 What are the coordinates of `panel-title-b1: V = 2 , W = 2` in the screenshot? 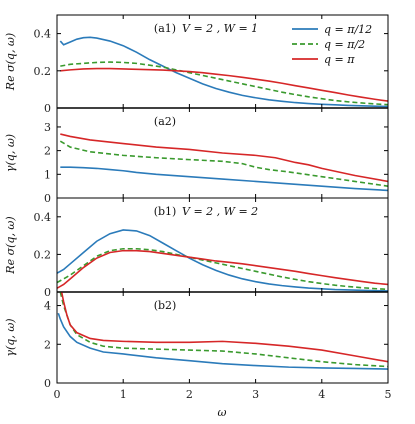 It's located at (220, 211).